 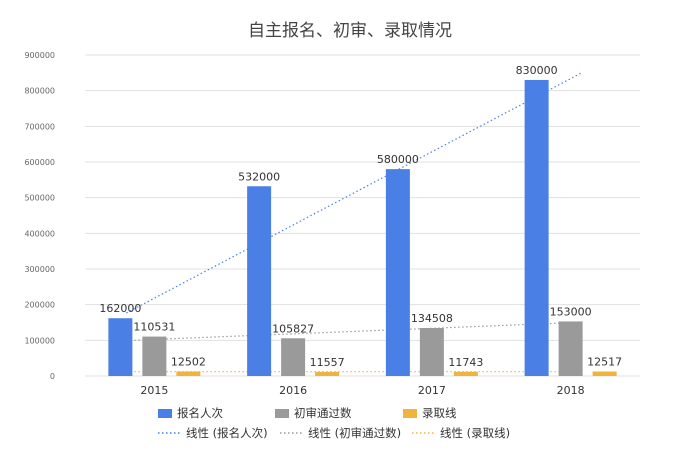 I want to click on y-tick-label: 200000, so click(x=39, y=305).